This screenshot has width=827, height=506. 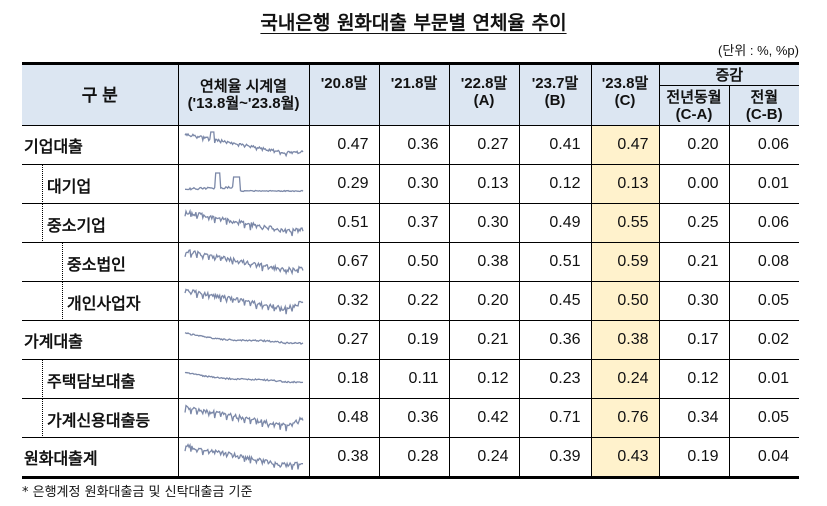 What do you see at coordinates (100, 340) in the screenshot?
I see `row-label-cell: 가계대출` at bounding box center [100, 340].